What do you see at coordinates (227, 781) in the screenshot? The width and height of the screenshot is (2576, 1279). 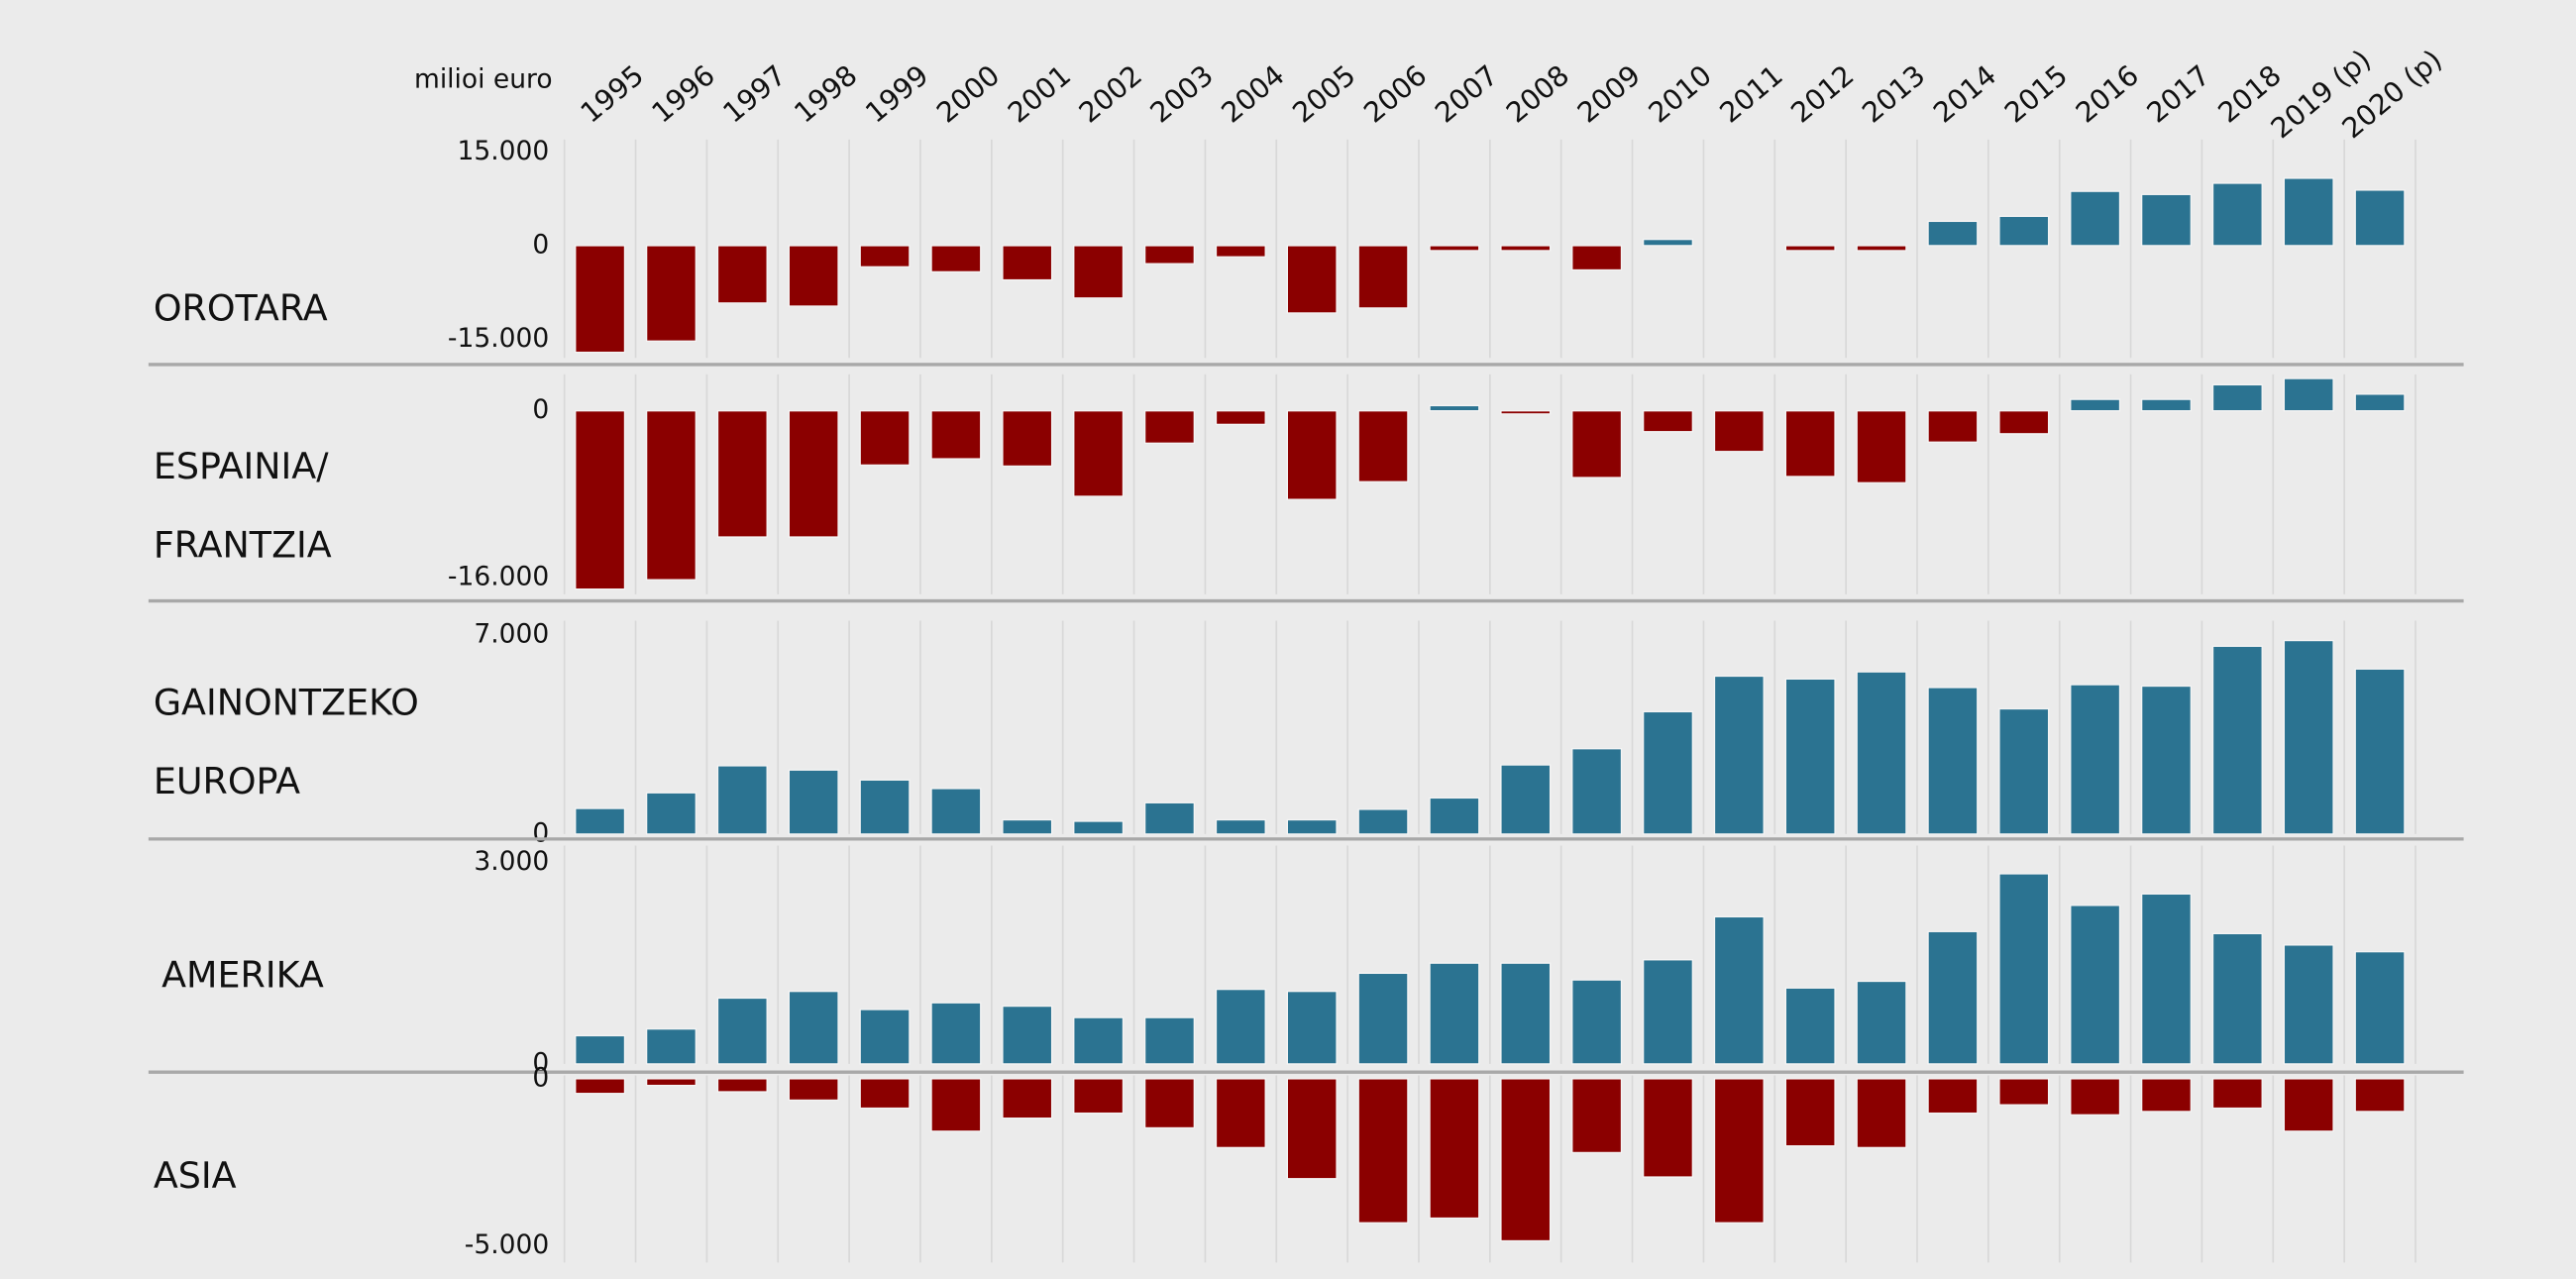 I see `panel-title: EUROPA` at bounding box center [227, 781].